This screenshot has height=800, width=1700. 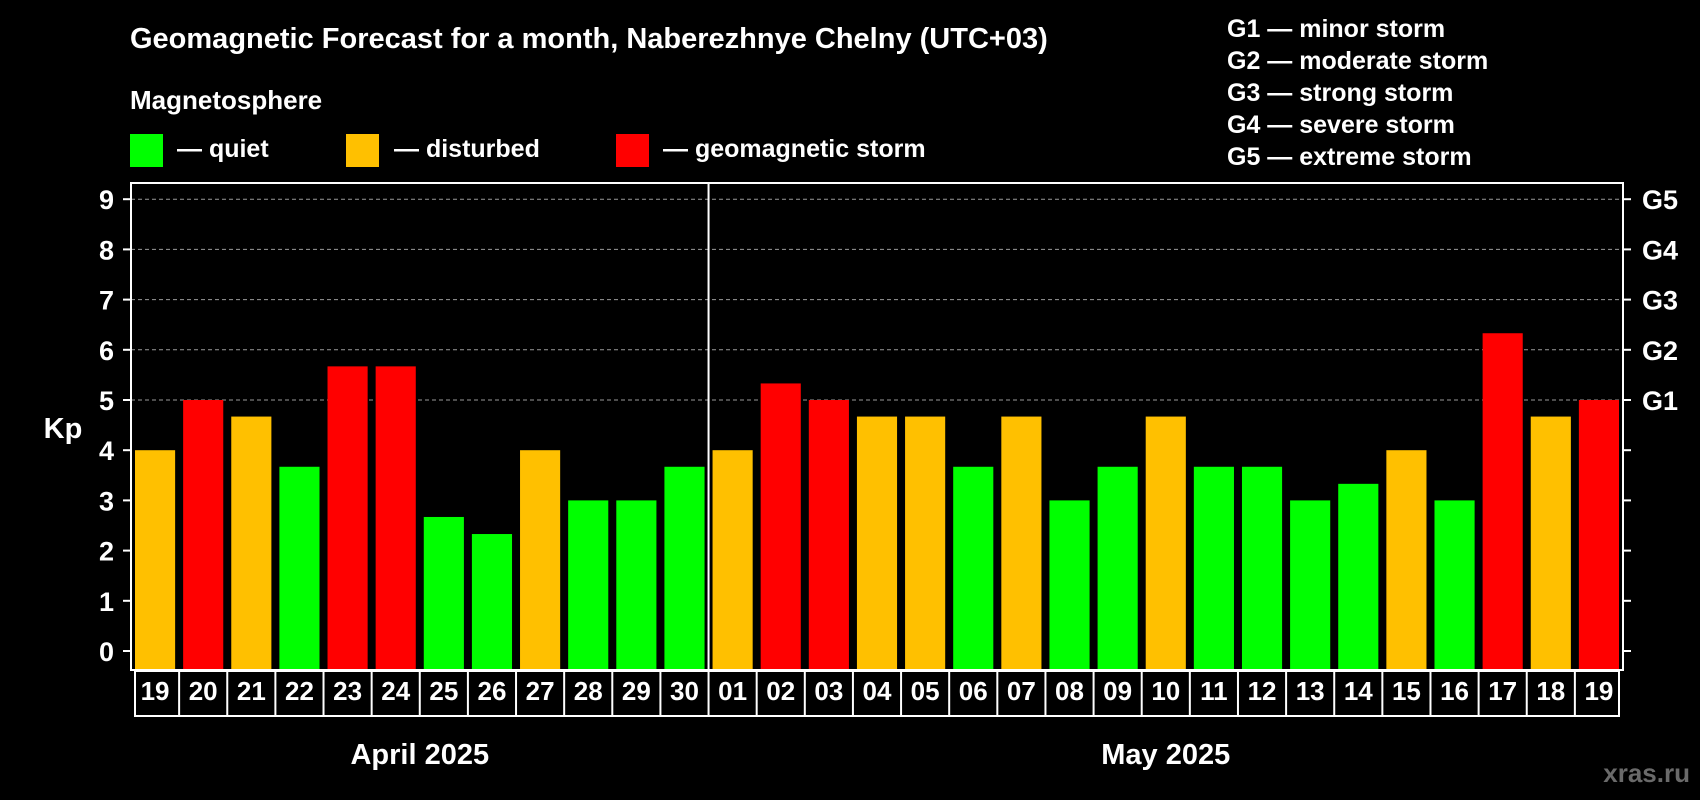 I want to click on day-label-20: 09, so click(x=1117, y=691).